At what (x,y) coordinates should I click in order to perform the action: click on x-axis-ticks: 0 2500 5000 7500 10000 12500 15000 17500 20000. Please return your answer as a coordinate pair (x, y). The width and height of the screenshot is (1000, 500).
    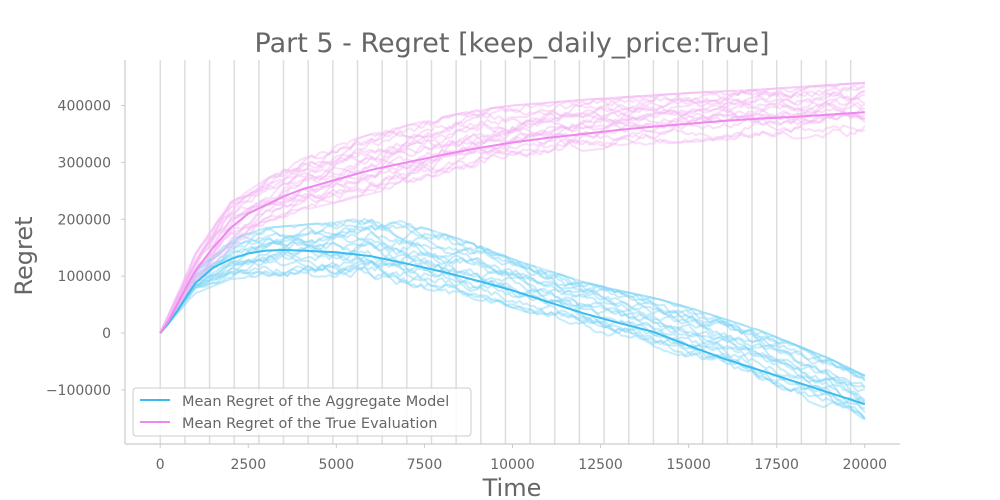
    Looking at the image, I should click on (521, 458).